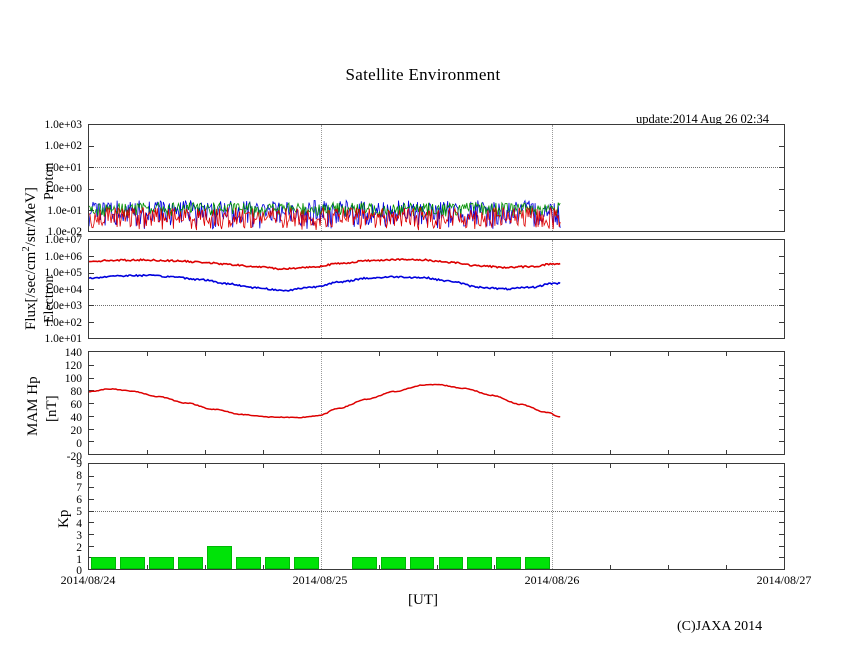 The width and height of the screenshot is (846, 655). Describe the element at coordinates (552, 580) in the screenshot. I see `xtick-2014-08-26: 2014/08/26` at that location.